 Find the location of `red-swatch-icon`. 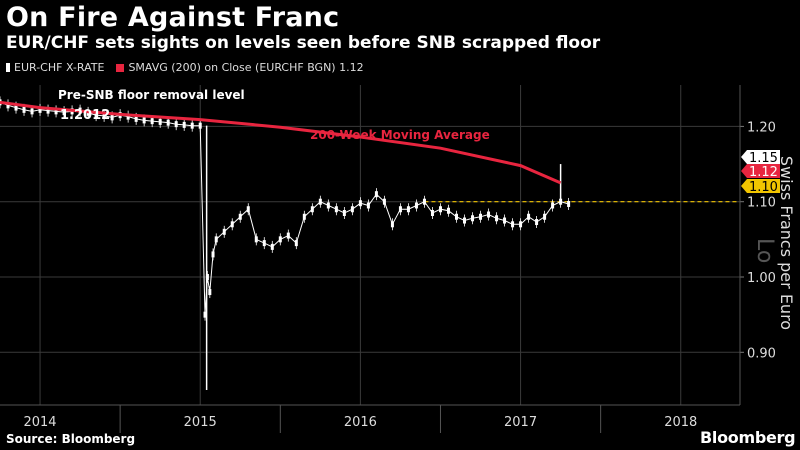

red-swatch-icon is located at coordinates (120, 67).